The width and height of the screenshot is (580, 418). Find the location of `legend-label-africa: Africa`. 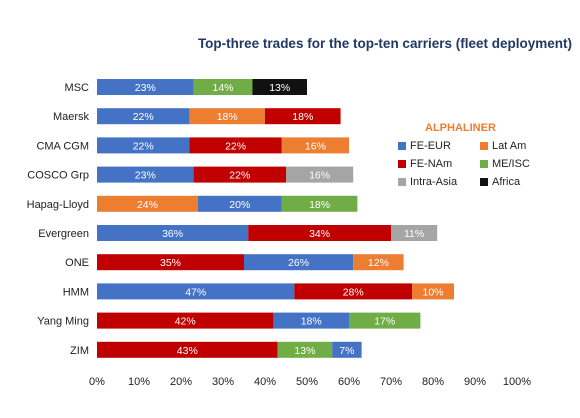

legend-label-africa: Africa is located at coordinates (506, 182).